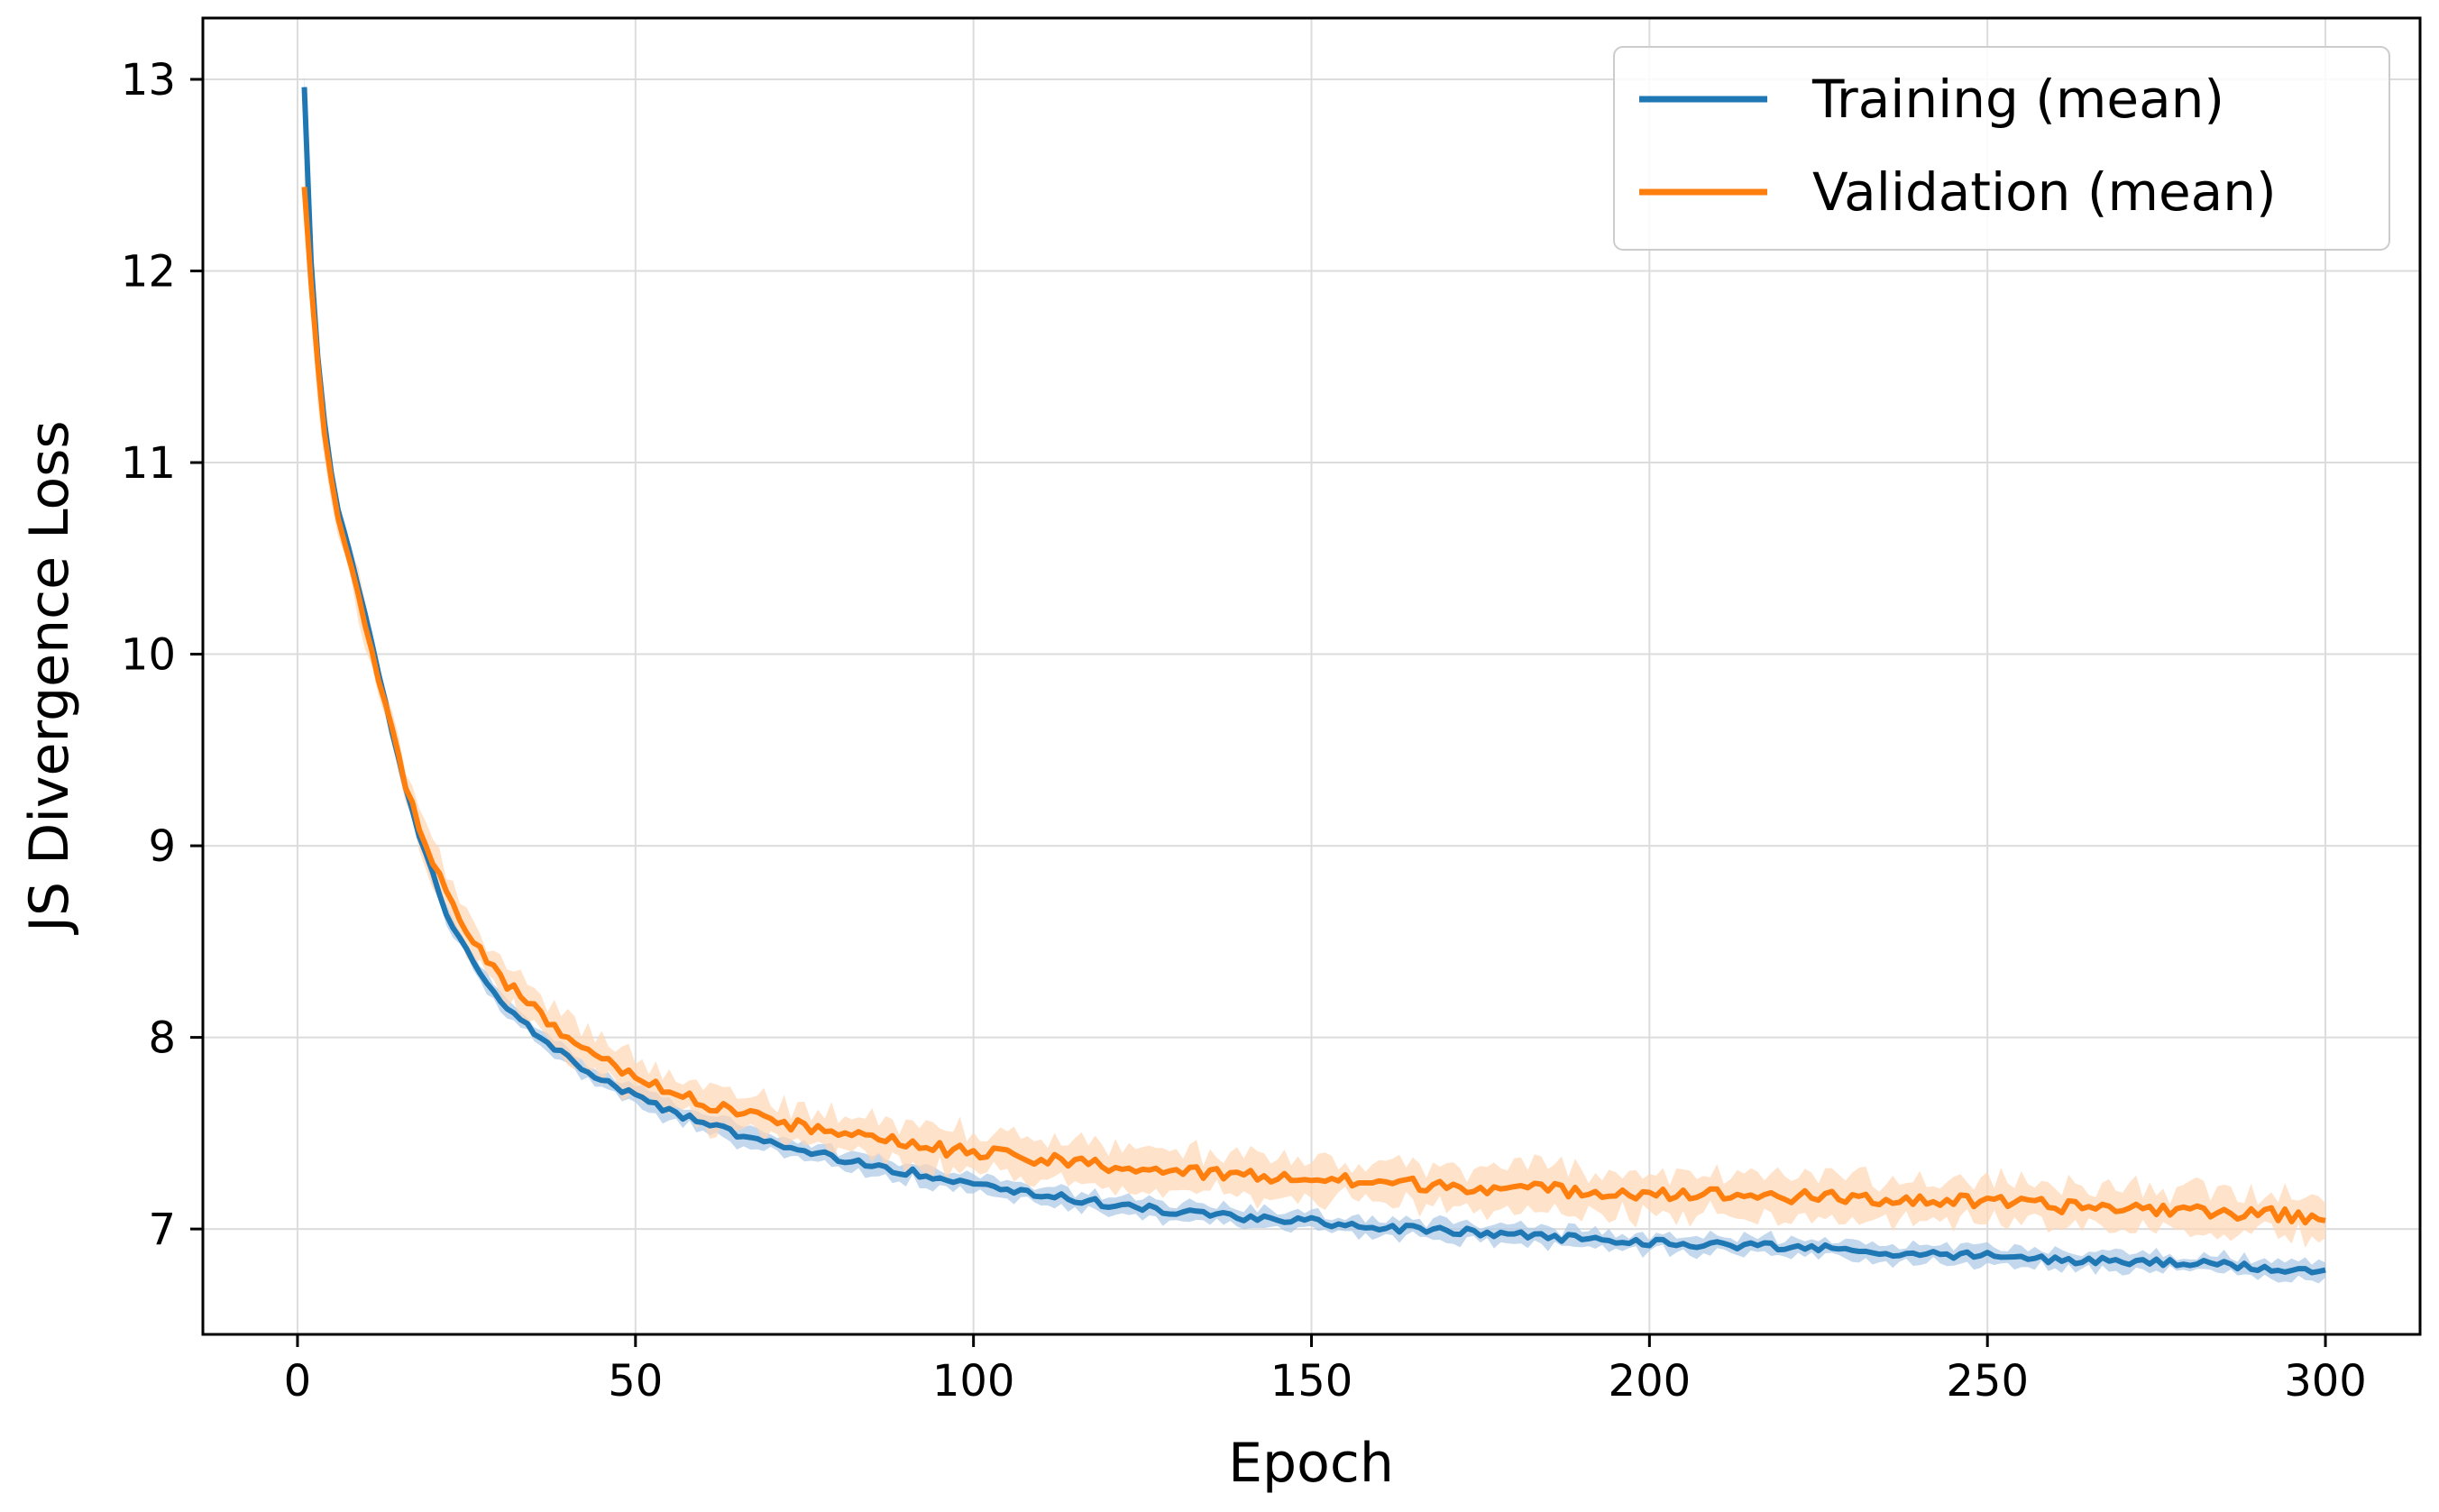 The image size is (2439, 1512). Describe the element at coordinates (162, 1038) in the screenshot. I see `y-tick-label: 8` at that location.